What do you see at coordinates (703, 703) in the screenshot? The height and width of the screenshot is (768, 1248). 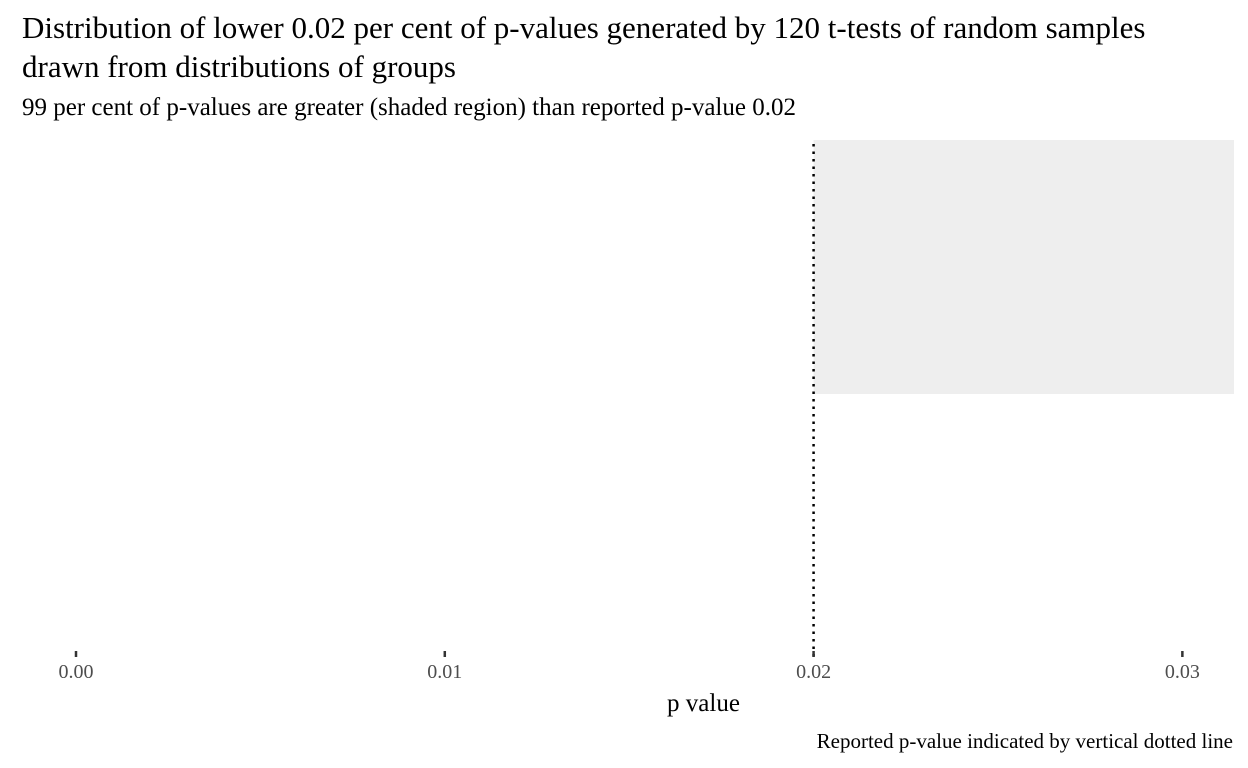 I see `x-axis-title: p value` at bounding box center [703, 703].